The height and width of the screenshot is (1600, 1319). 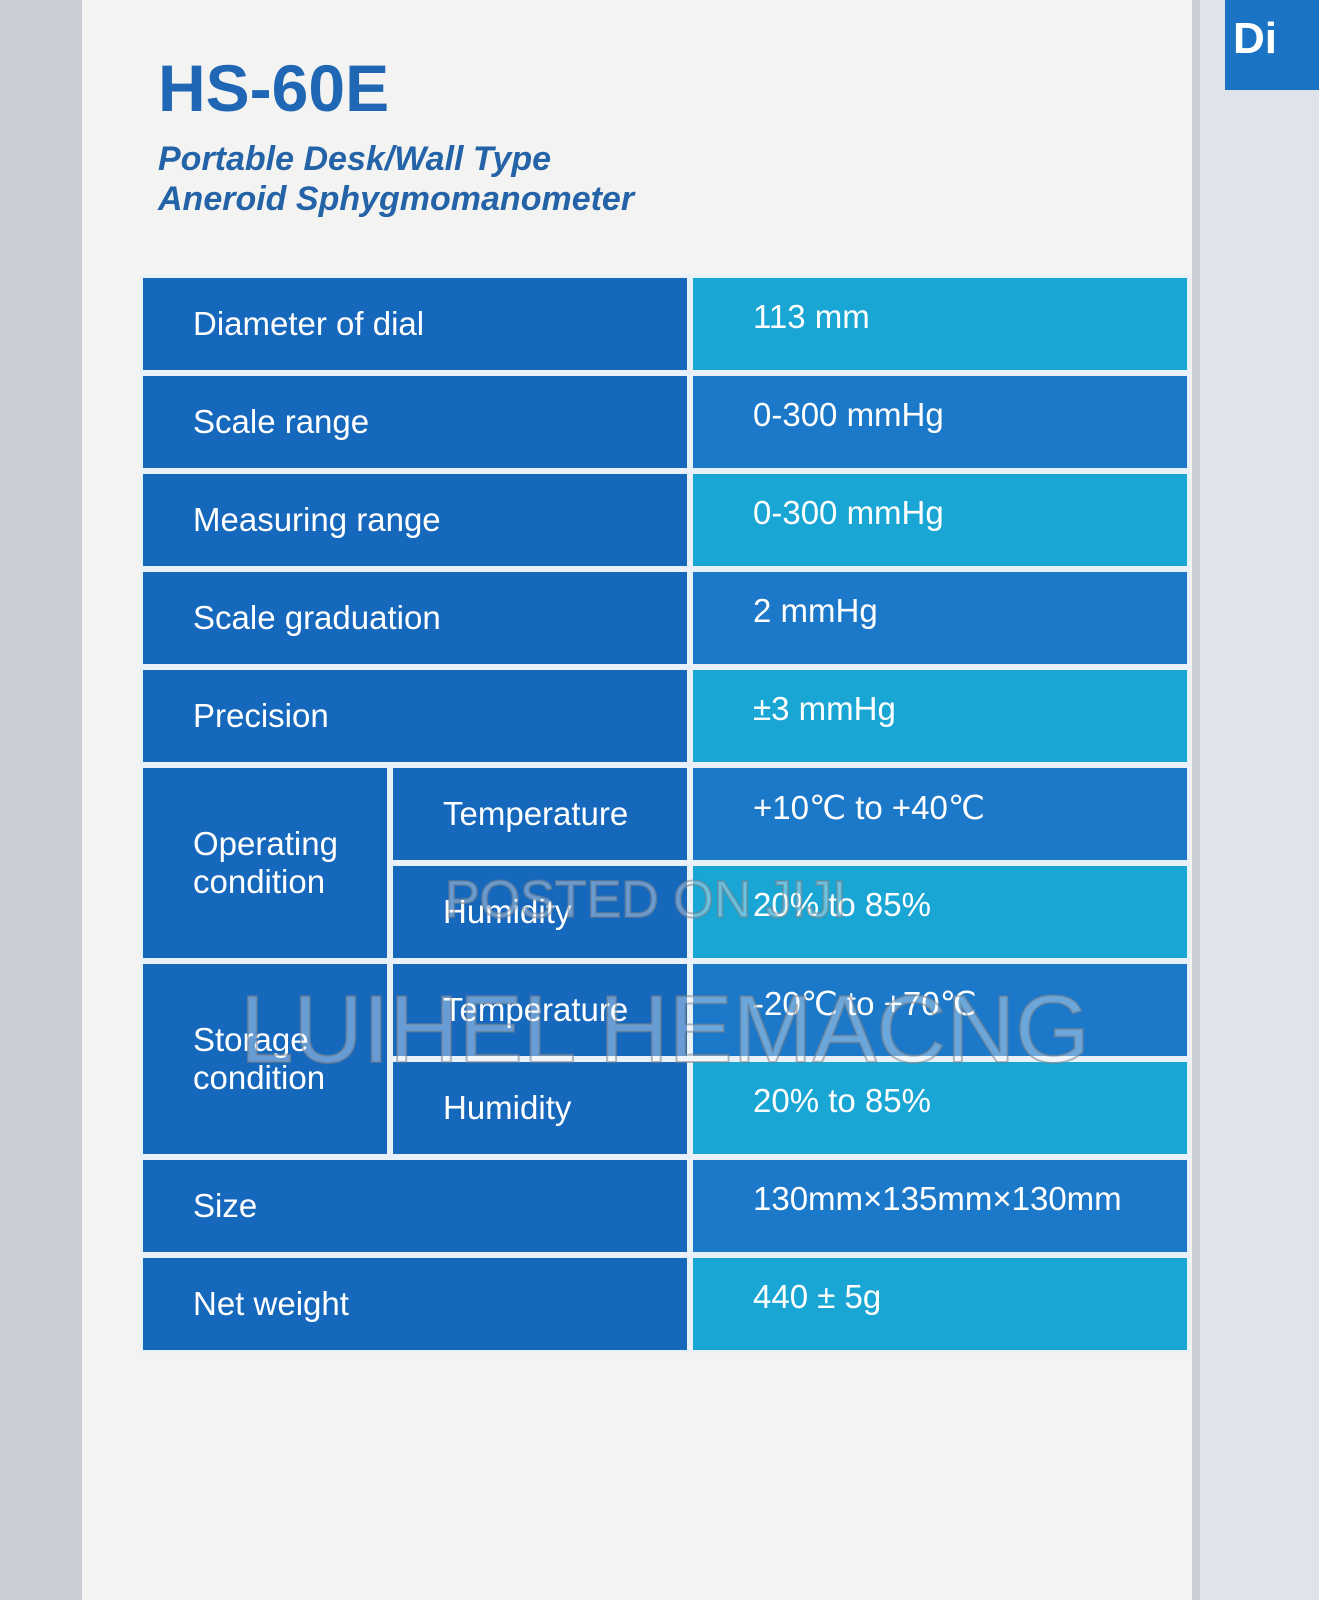 I want to click on side-box, so click(x=1259, y=800).